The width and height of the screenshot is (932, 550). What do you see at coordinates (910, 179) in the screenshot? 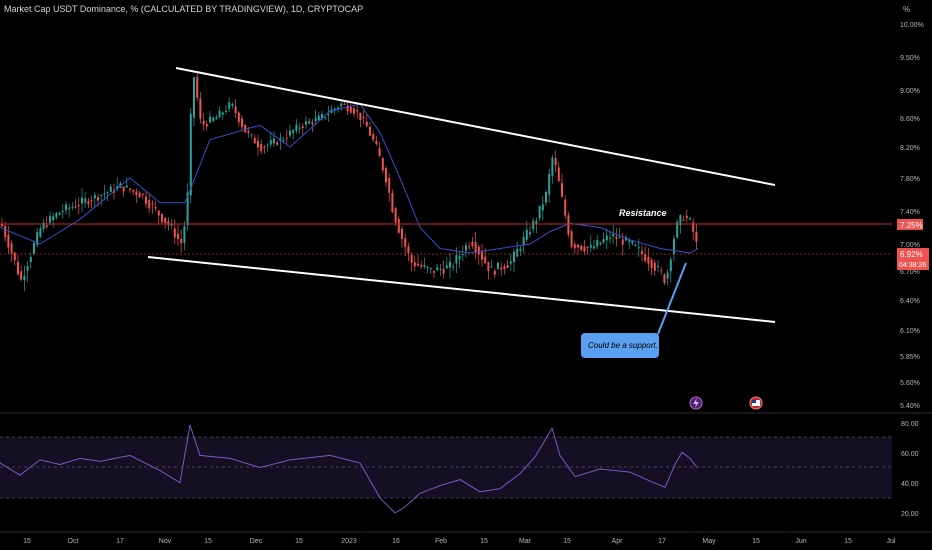
I see `price-tick-label: 7.80%` at bounding box center [910, 179].